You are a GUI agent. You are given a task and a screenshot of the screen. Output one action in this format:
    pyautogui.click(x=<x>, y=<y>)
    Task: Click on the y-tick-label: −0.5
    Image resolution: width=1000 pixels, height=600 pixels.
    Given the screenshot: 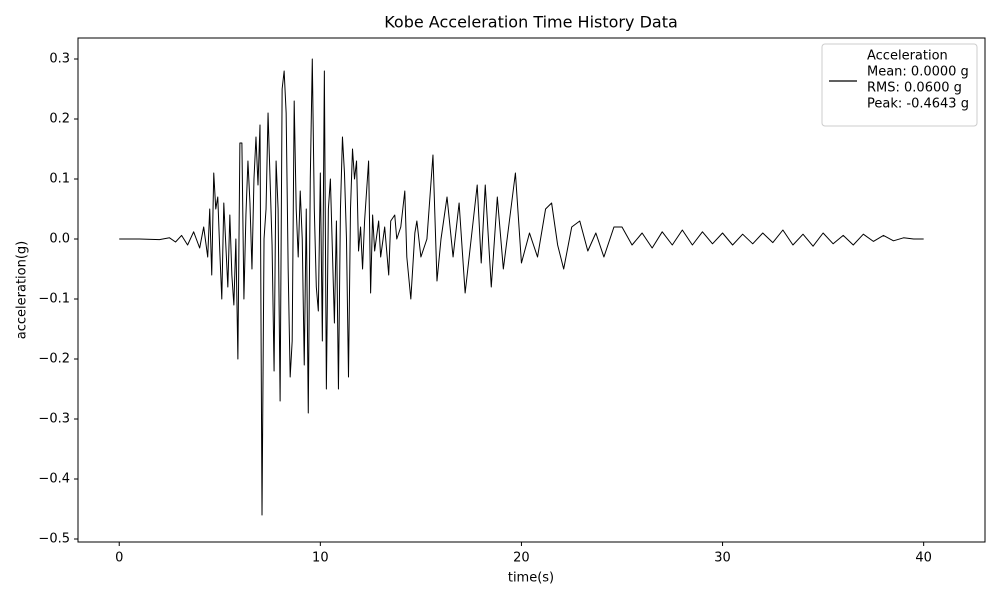 What is the action you would take?
    pyautogui.click(x=54, y=539)
    